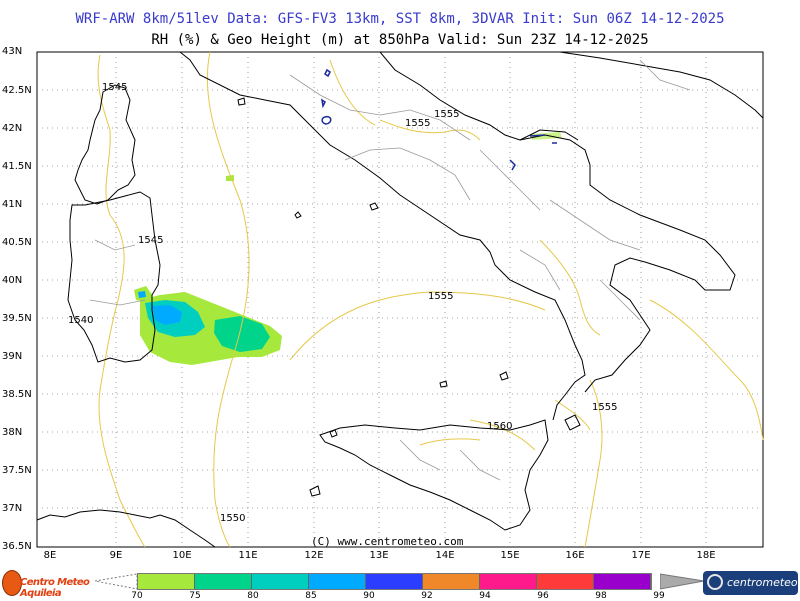  What do you see at coordinates (575, 555) in the screenshot?
I see `lon-label: 16E` at bounding box center [575, 555].